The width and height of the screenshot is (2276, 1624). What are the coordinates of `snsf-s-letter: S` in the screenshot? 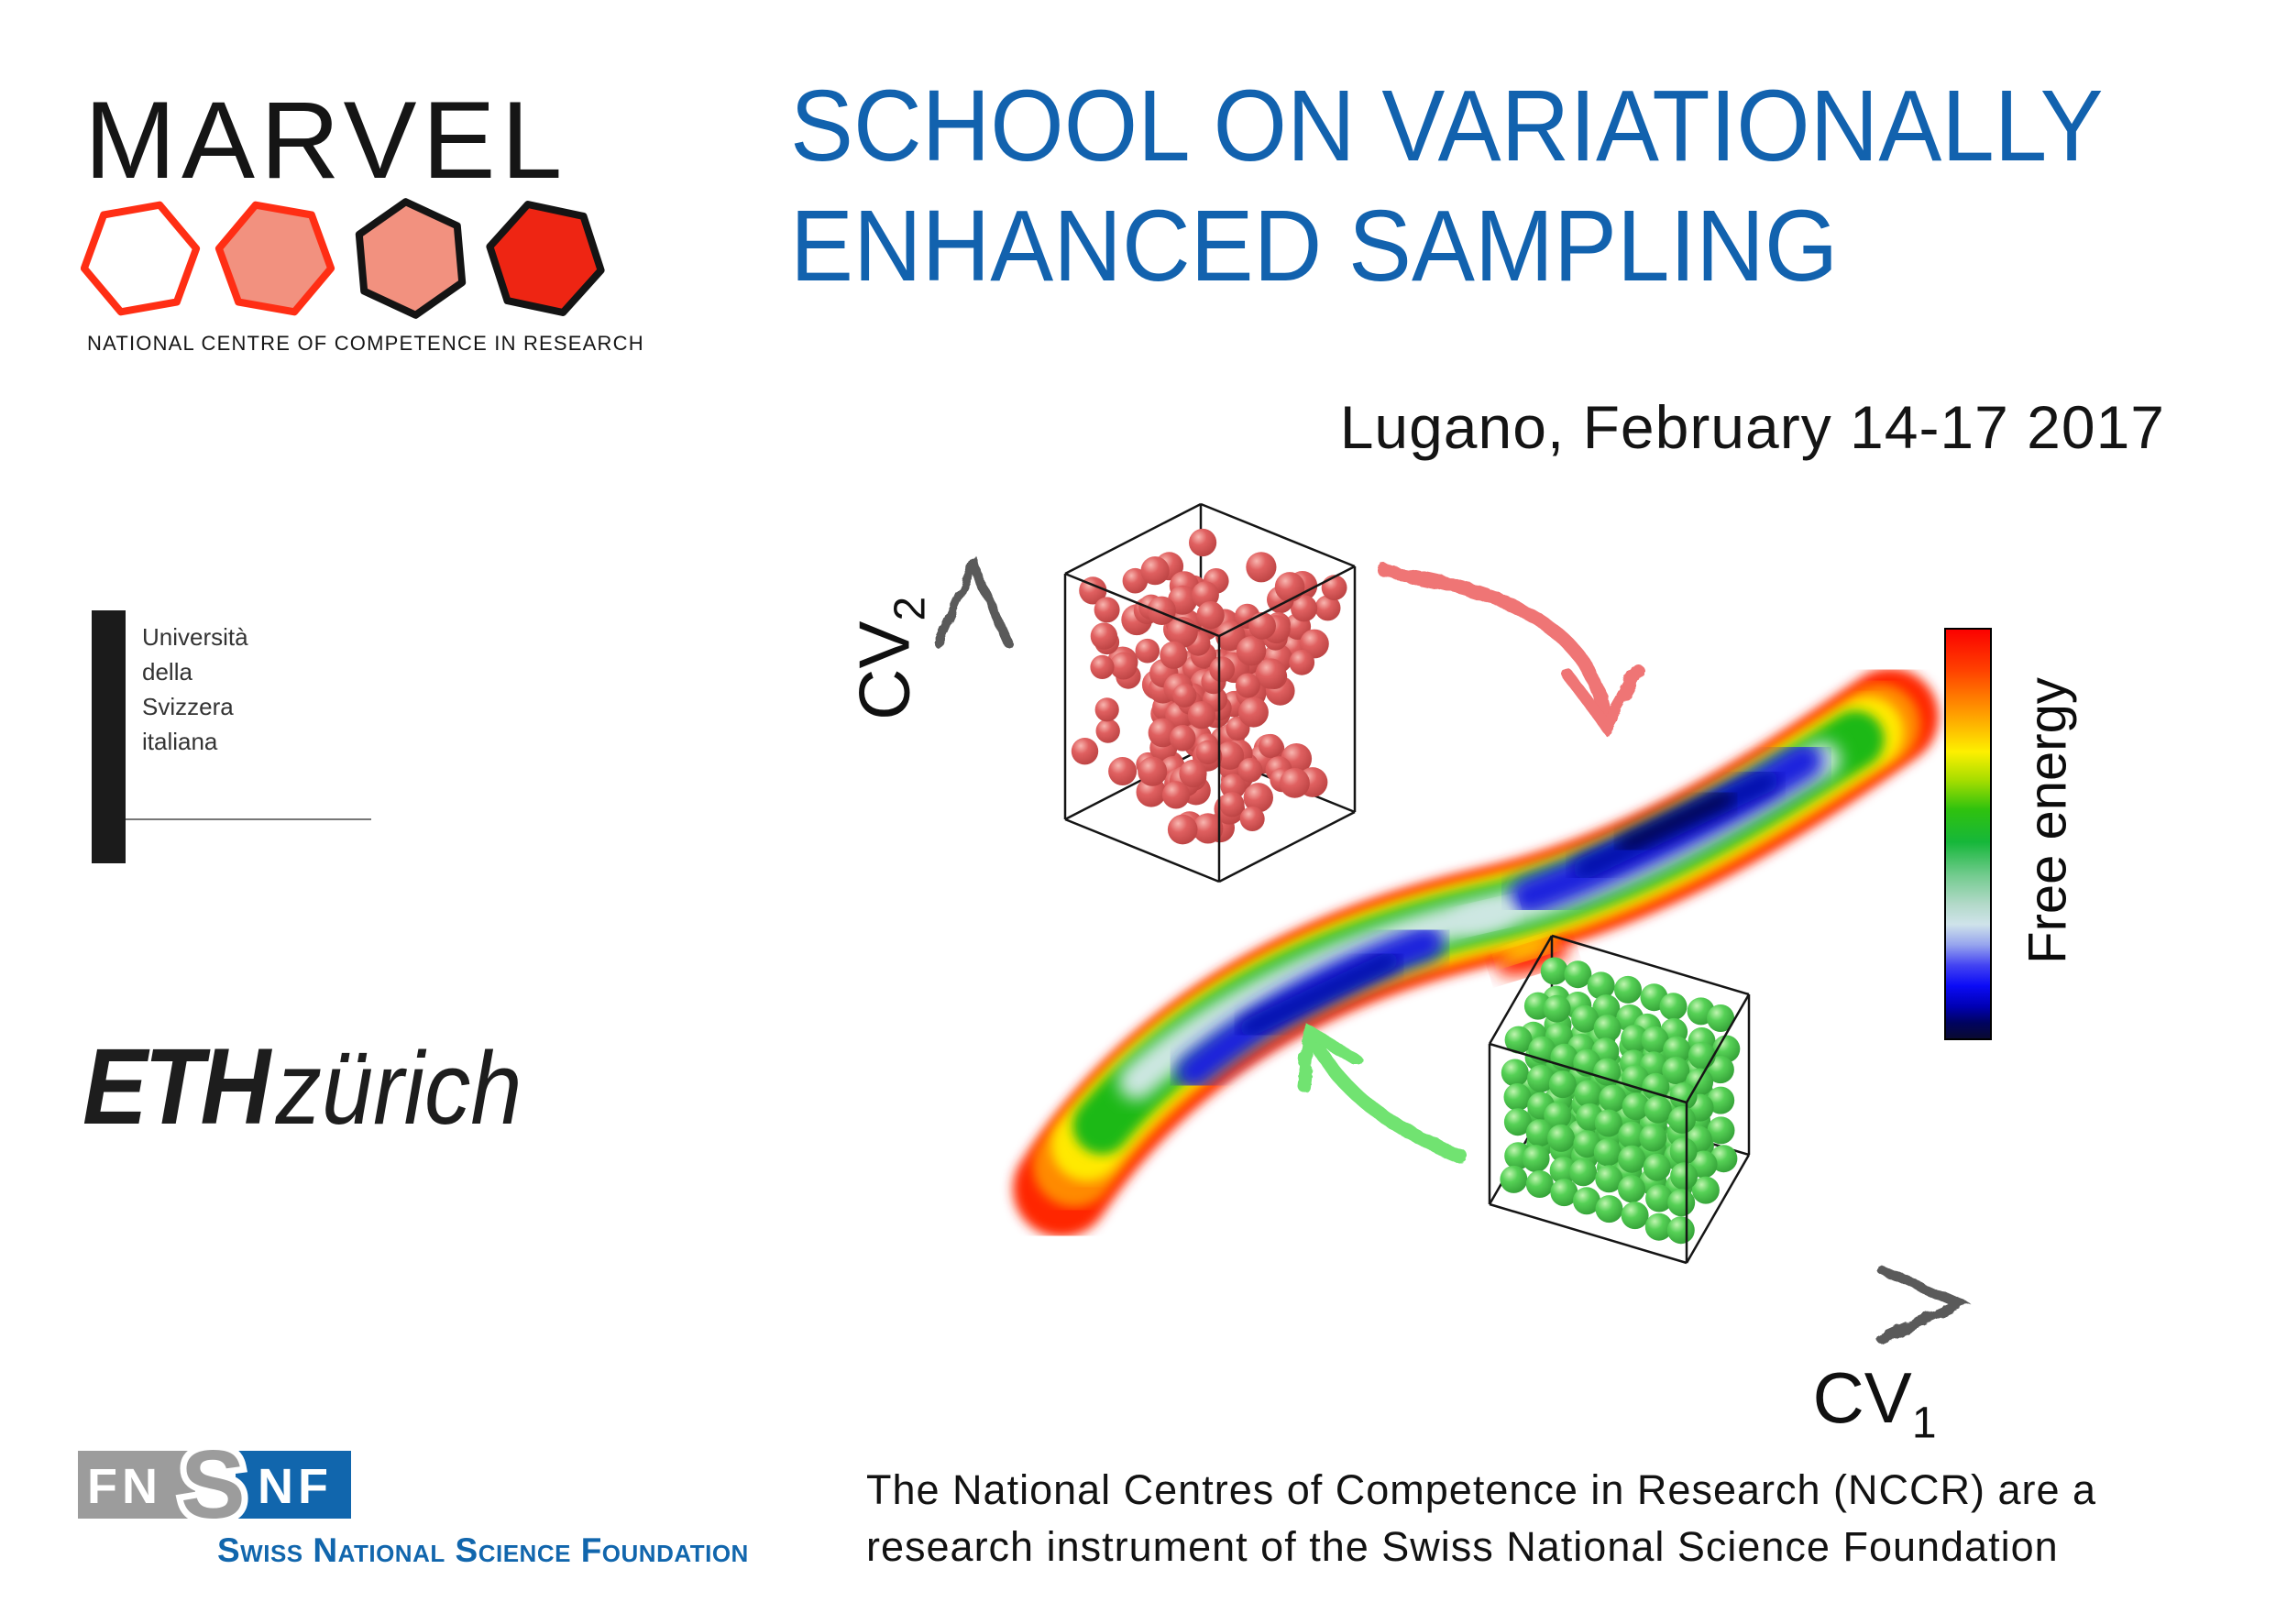 It's located at (213, 1485).